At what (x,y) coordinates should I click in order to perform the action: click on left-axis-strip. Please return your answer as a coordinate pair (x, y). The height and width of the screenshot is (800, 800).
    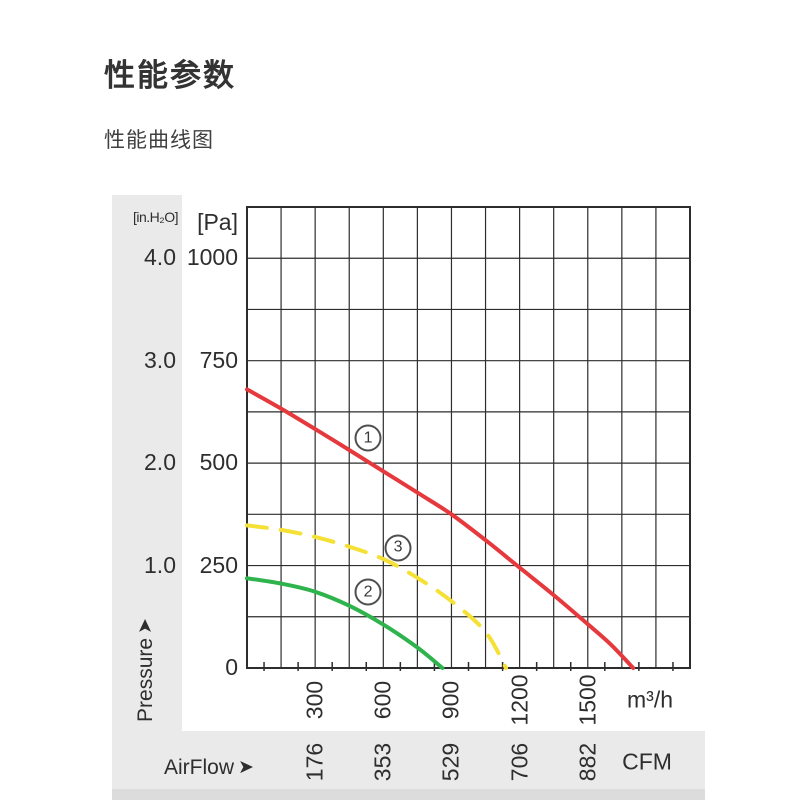
    Looking at the image, I should click on (147, 463).